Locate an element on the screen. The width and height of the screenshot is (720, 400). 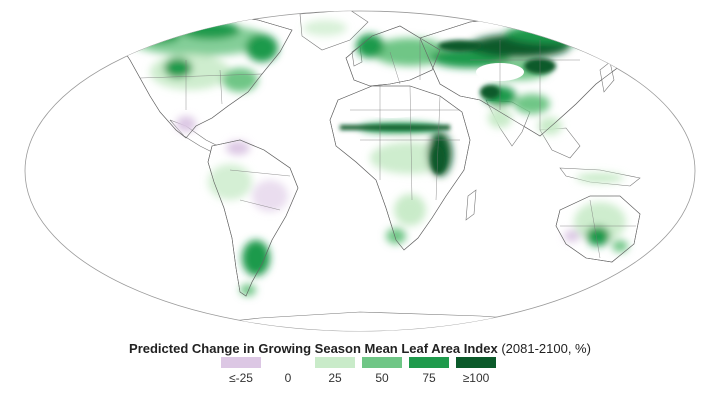
legend-label: 50 is located at coordinates (382, 378).